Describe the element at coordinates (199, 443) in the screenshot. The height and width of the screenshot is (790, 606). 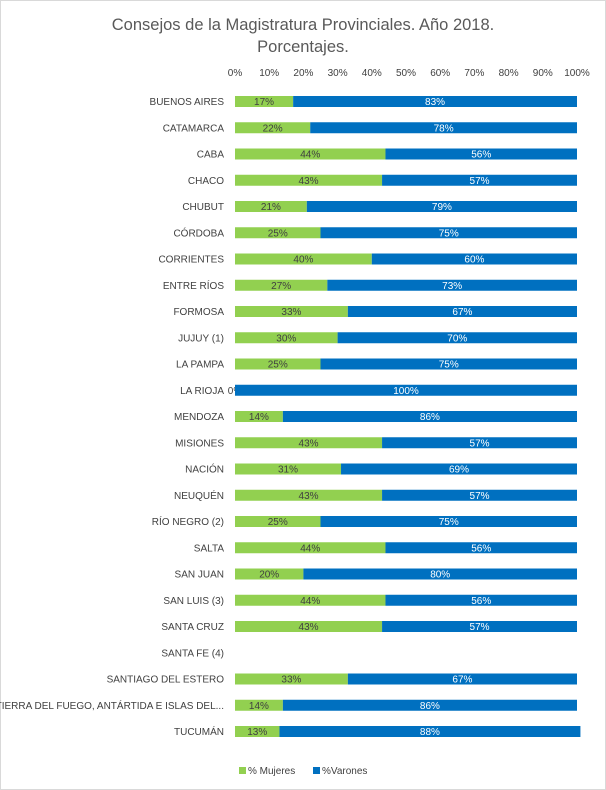
I see `category-label: MISIONES` at that location.